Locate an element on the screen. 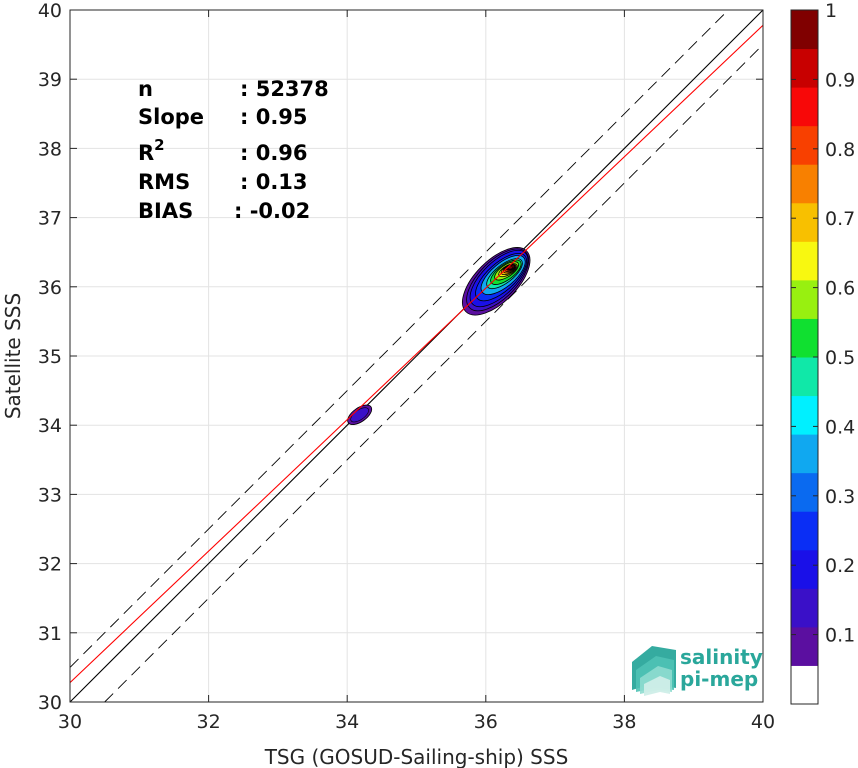 The width and height of the screenshot is (858, 768). salinity-pimep-logo: salinity pi-mep is located at coordinates (697, 670).